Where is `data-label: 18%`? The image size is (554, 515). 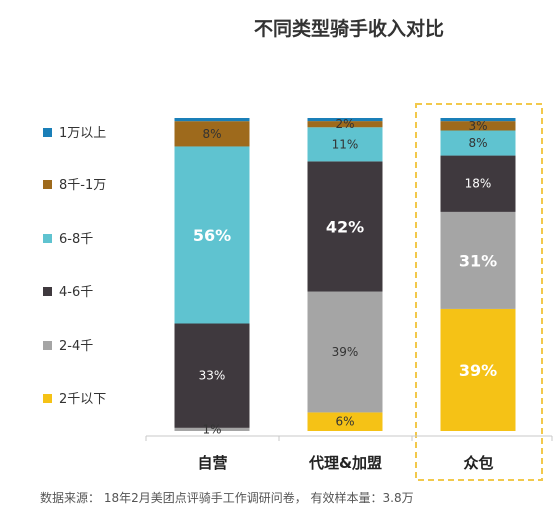 data-label: 18% is located at coordinates (478, 184).